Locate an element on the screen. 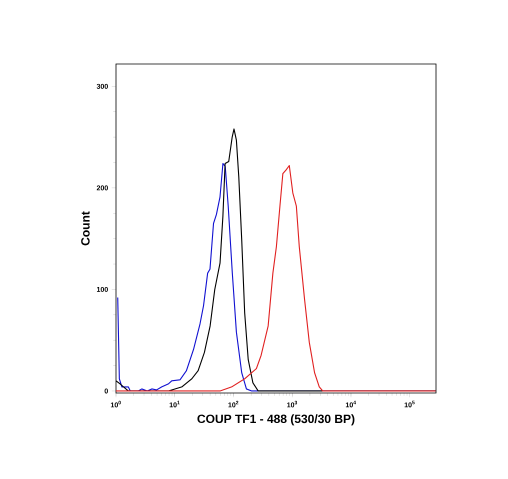 This screenshot has width=508, height=479. x-axis-title: COUP TF1 - 488 (530/30 BP) is located at coordinates (275, 420).